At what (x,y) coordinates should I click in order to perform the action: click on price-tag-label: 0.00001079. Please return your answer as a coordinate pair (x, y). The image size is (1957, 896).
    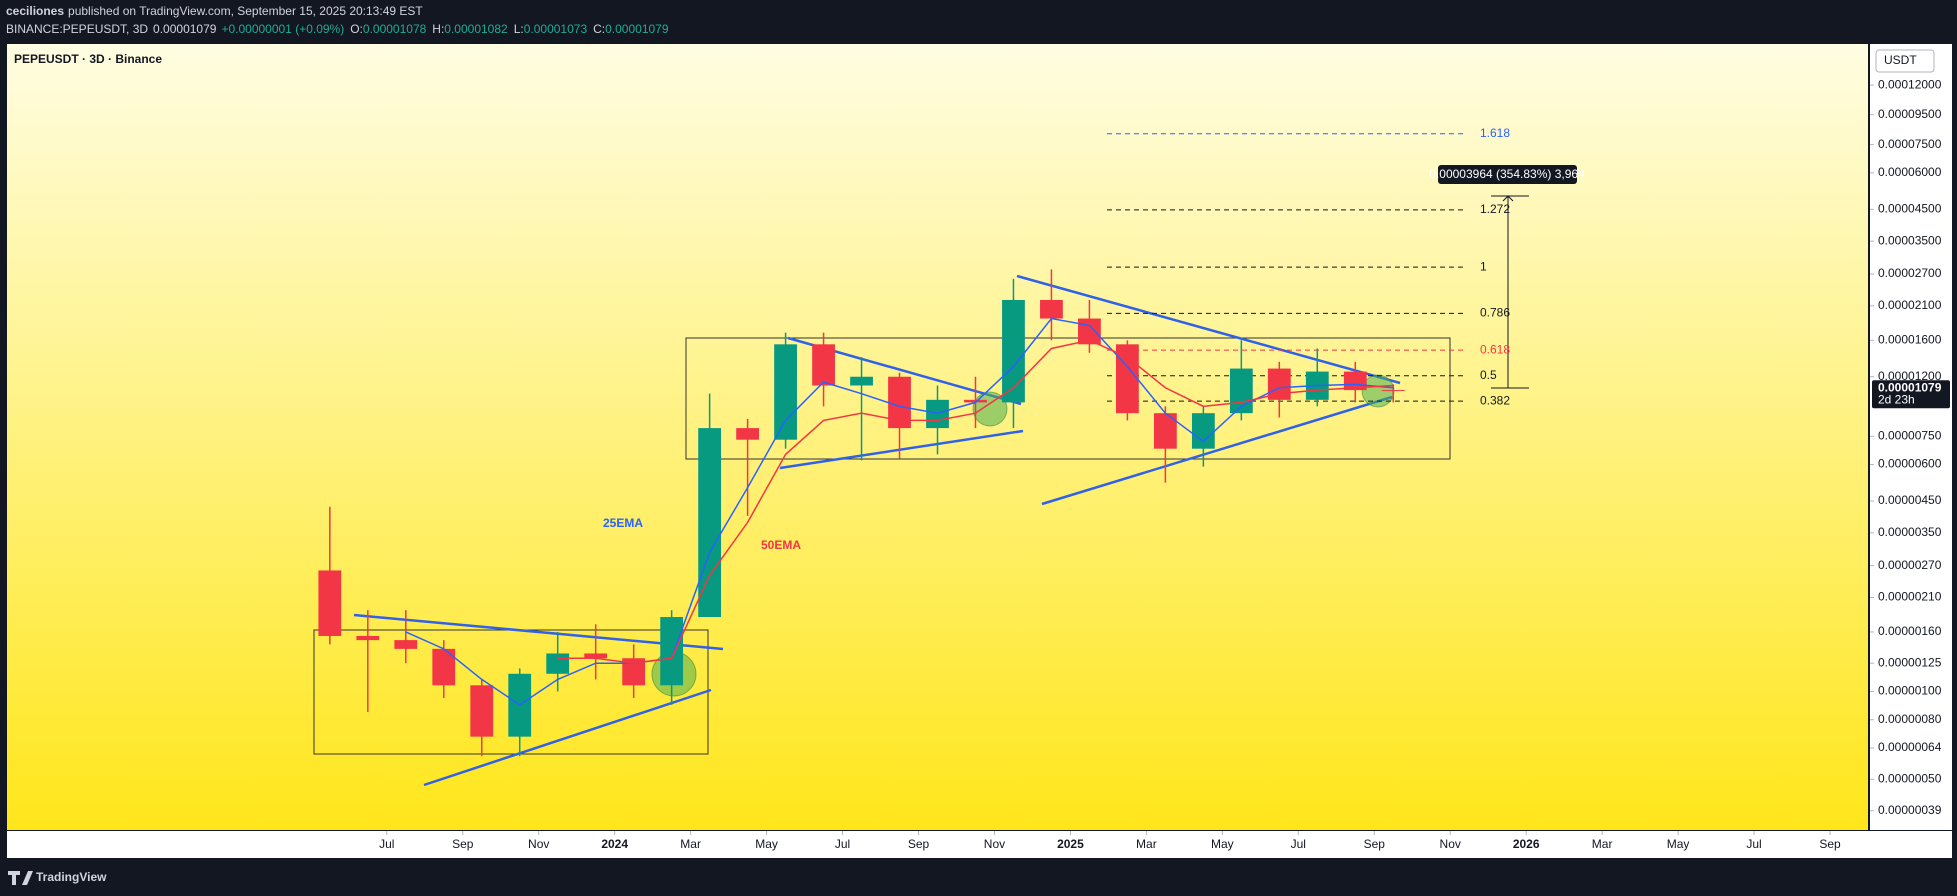
    Looking at the image, I should click on (1910, 387).